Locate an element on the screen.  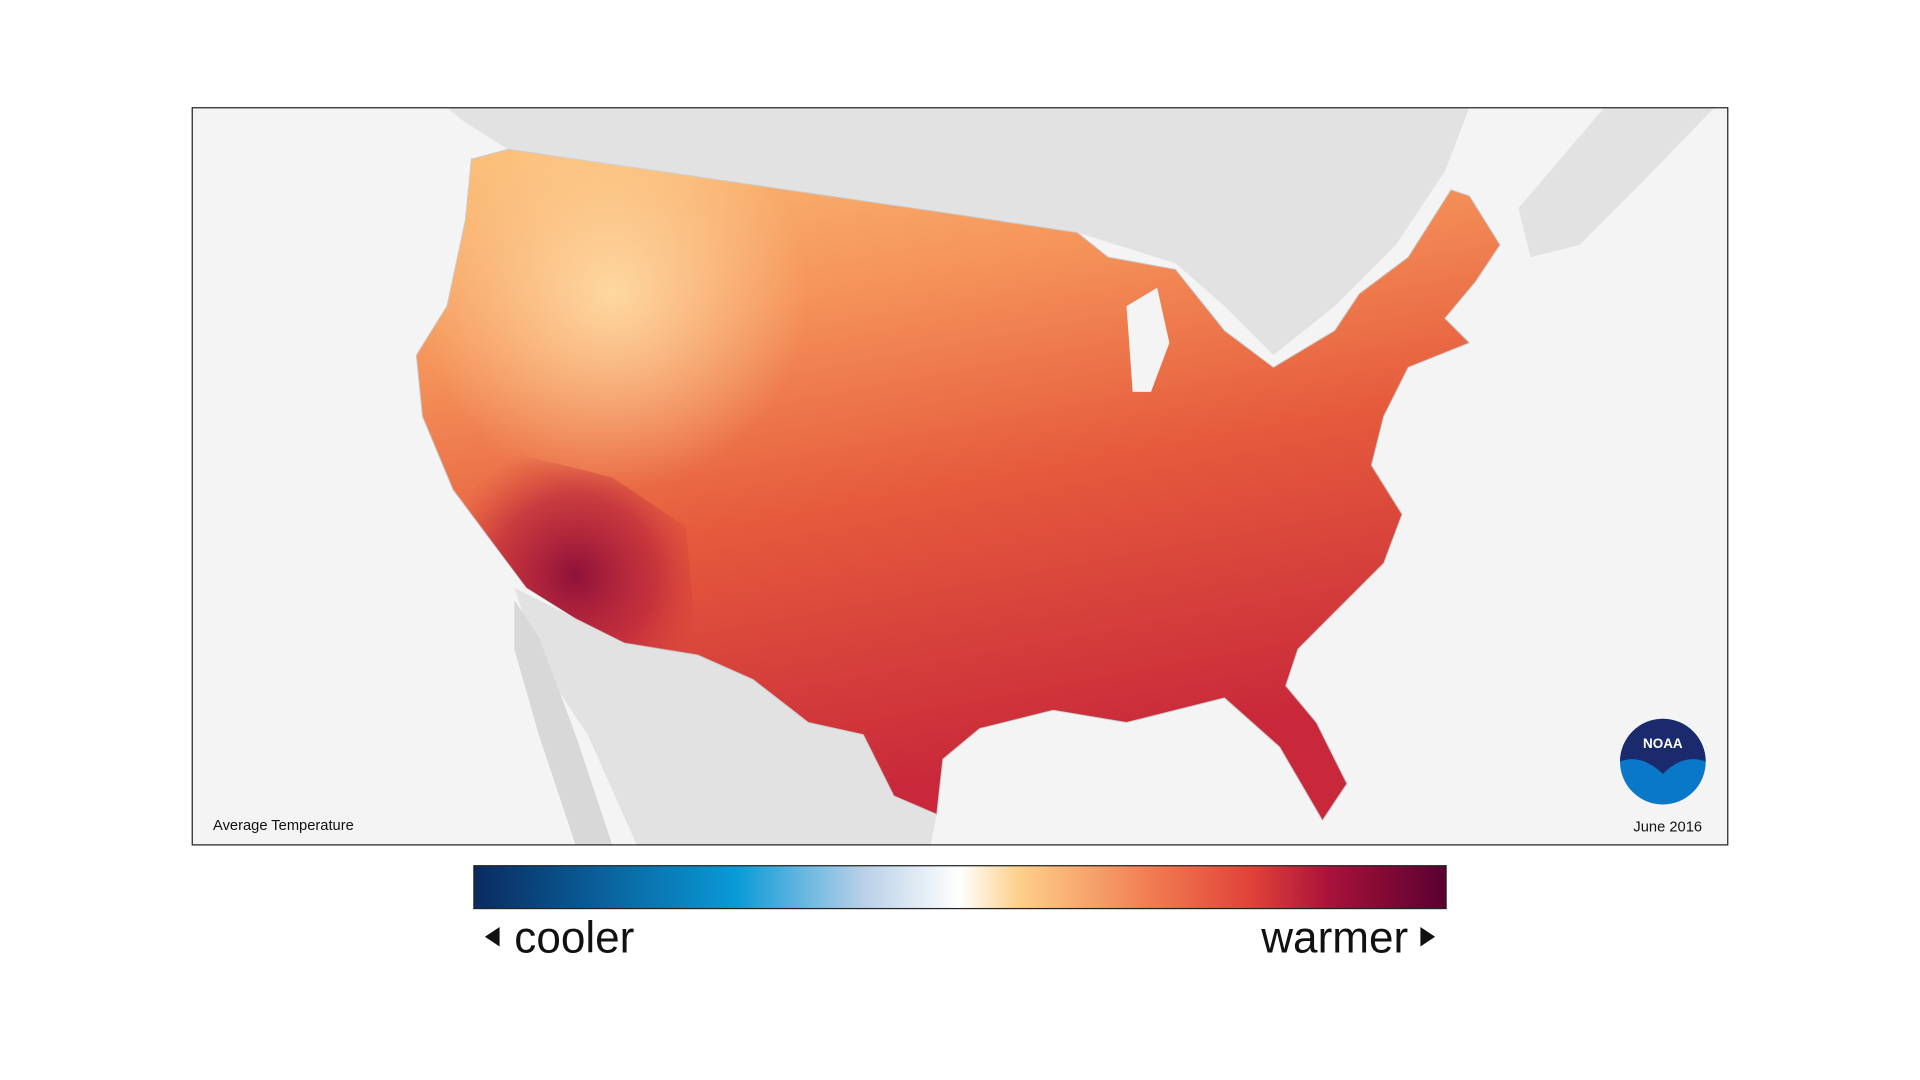
legend-high-label: warmer is located at coordinates (1334, 938).